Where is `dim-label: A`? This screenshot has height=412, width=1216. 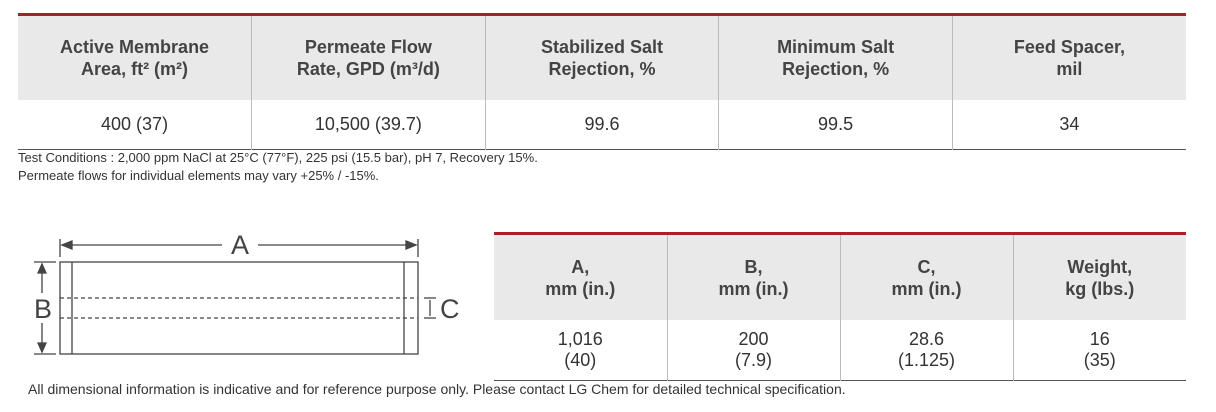
dim-label: A is located at coordinates (240, 245).